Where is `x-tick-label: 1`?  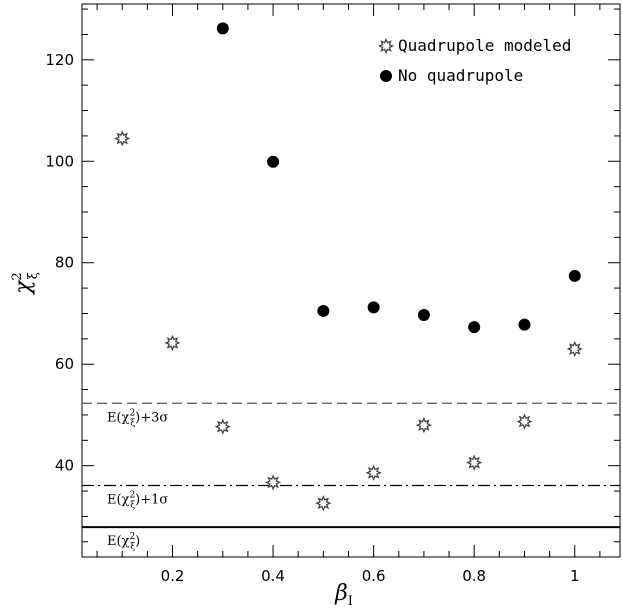
x-tick-label: 1 is located at coordinates (575, 576).